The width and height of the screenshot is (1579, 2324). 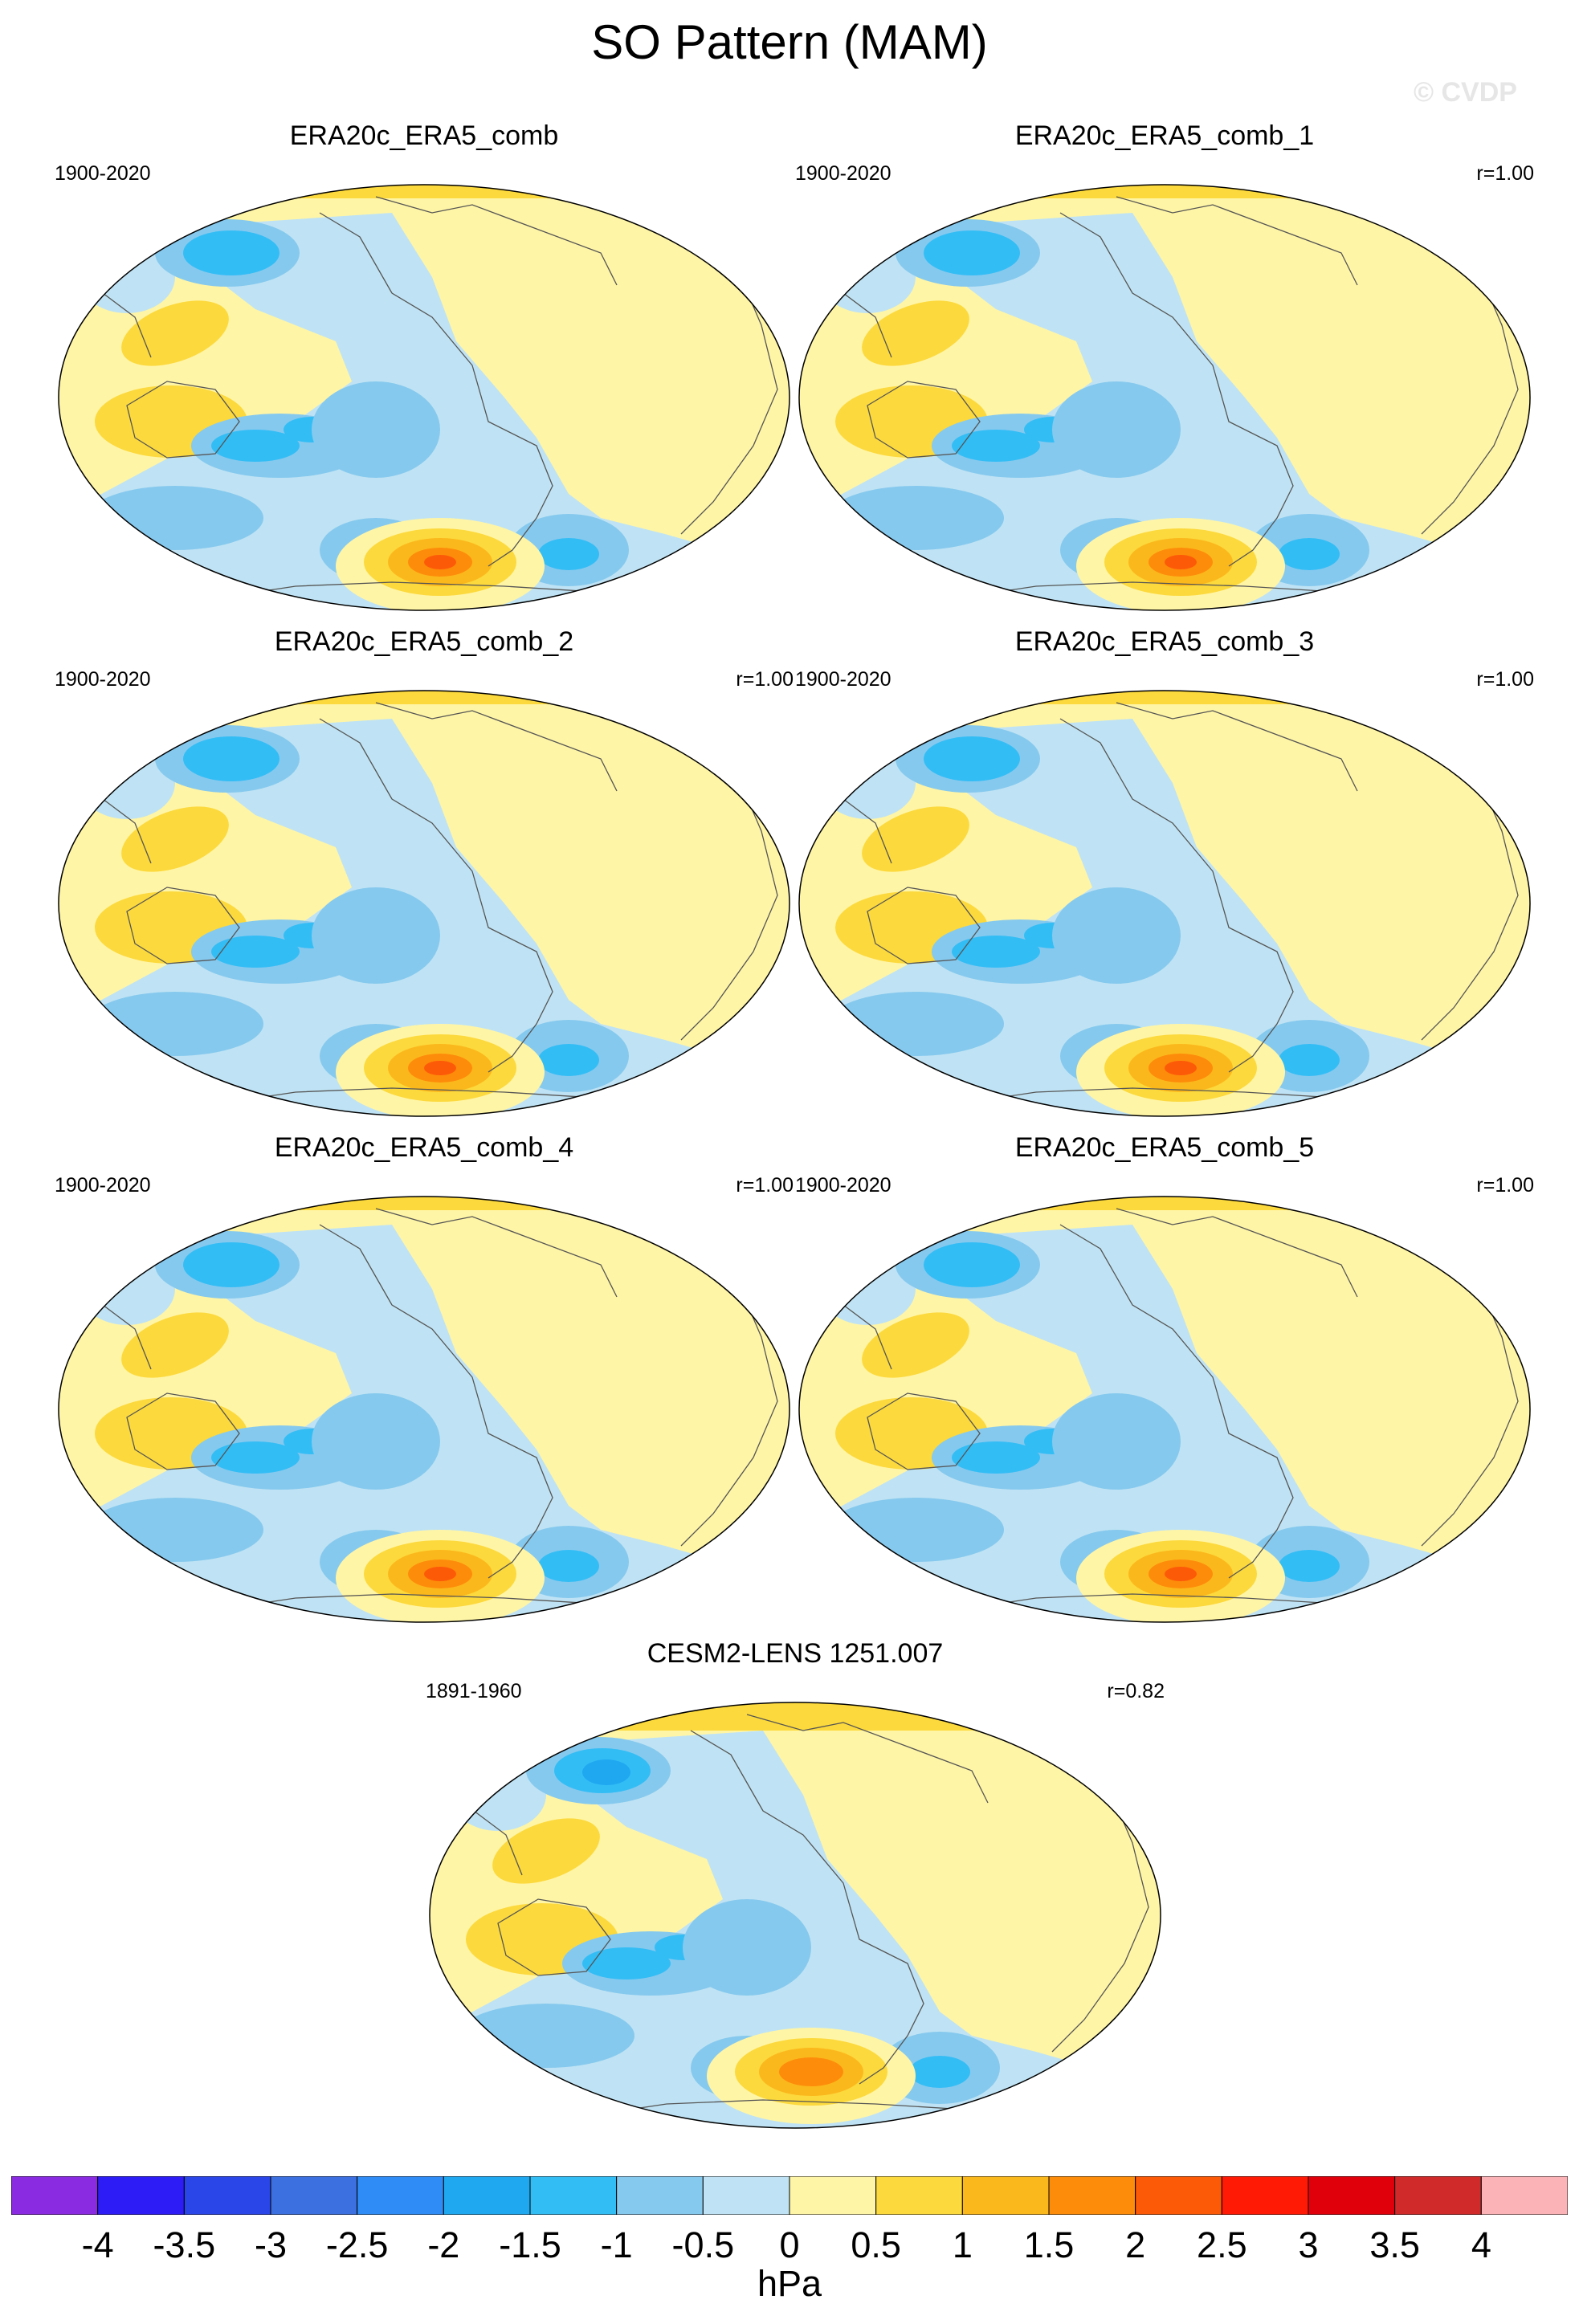 I want to click on map-panel-0: ERA20c_ERA5_comb 1900-2020, so click(x=424, y=377).